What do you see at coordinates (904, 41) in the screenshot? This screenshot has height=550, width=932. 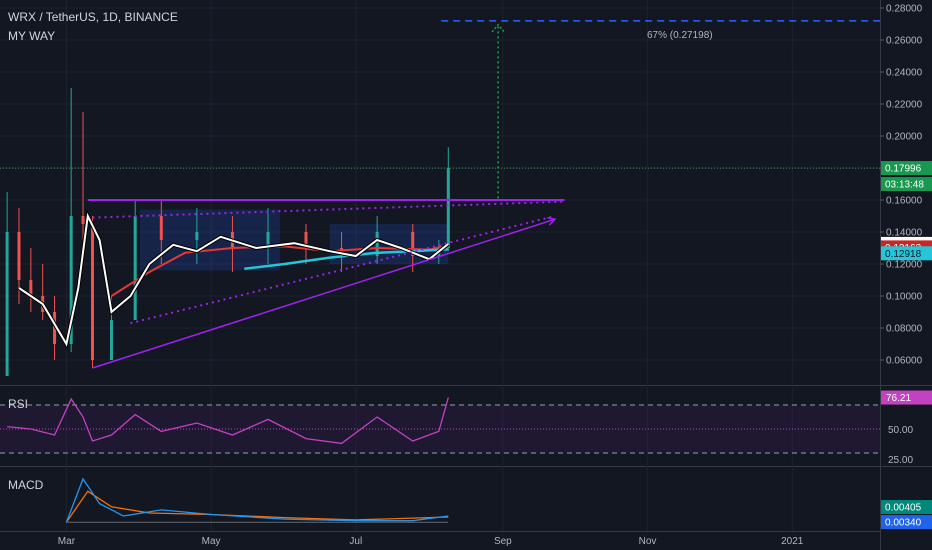 I see `price-tick-label: 0.26000` at bounding box center [904, 41].